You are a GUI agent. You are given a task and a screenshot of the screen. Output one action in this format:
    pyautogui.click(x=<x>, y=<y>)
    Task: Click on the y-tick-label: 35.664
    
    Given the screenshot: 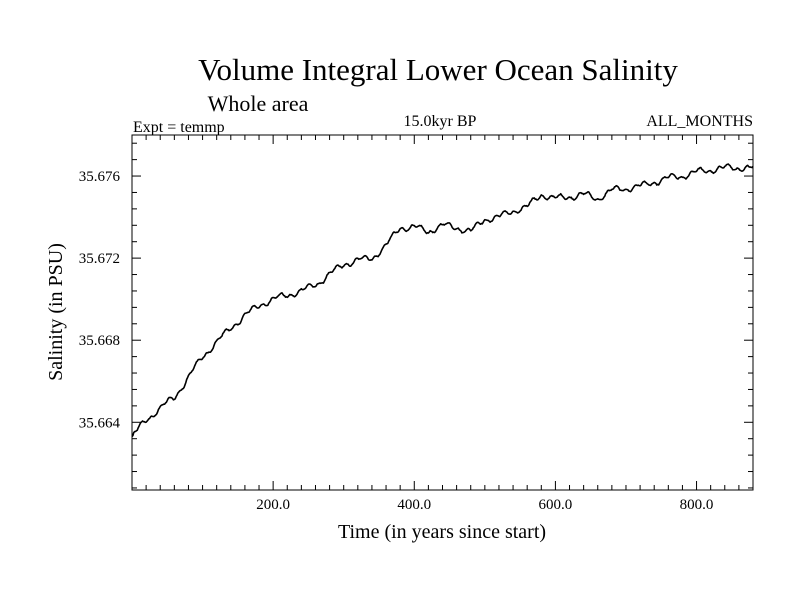 What is the action you would take?
    pyautogui.click(x=100, y=423)
    